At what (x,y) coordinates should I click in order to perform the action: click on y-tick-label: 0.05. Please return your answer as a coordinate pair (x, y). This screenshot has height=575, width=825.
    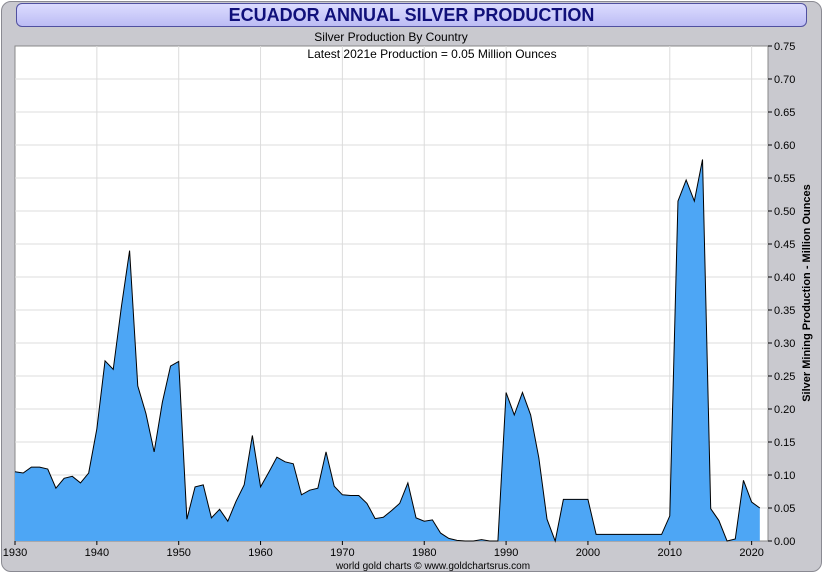
    Looking at the image, I should click on (784, 509).